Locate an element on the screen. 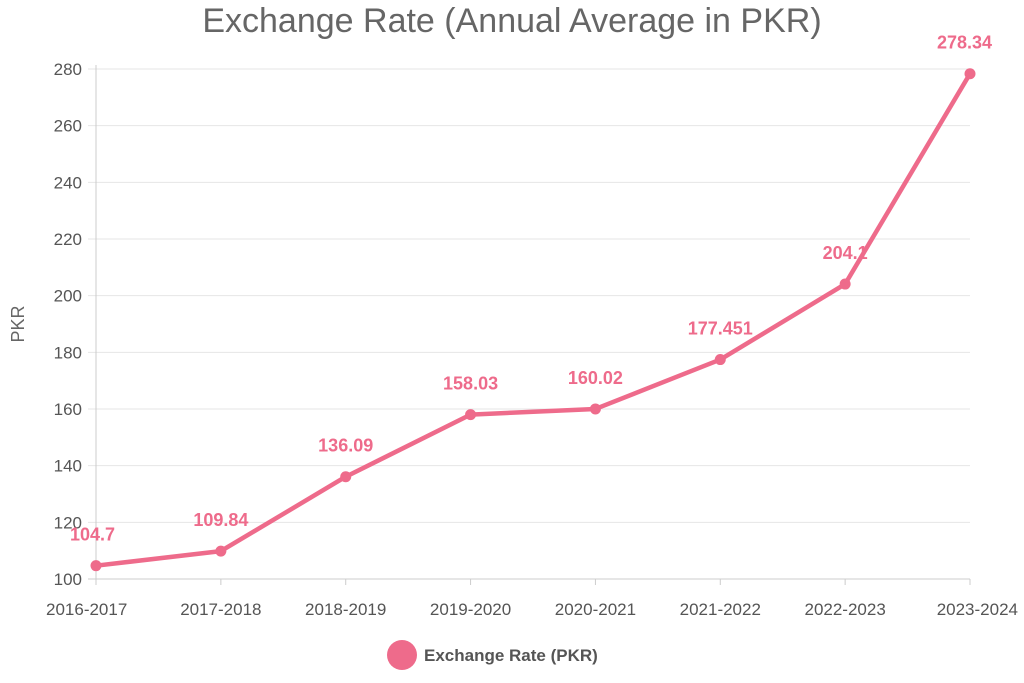 The image size is (1024, 683). data-label: 204.1 is located at coordinates (845, 253).